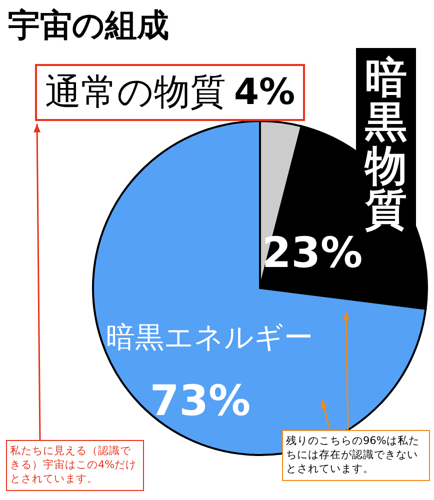 The image size is (434, 500). Describe the element at coordinates (356, 455) in the screenshot. I see `text: 残りのこちらの96%は私たちには存在が認識できないとされています。` at that location.